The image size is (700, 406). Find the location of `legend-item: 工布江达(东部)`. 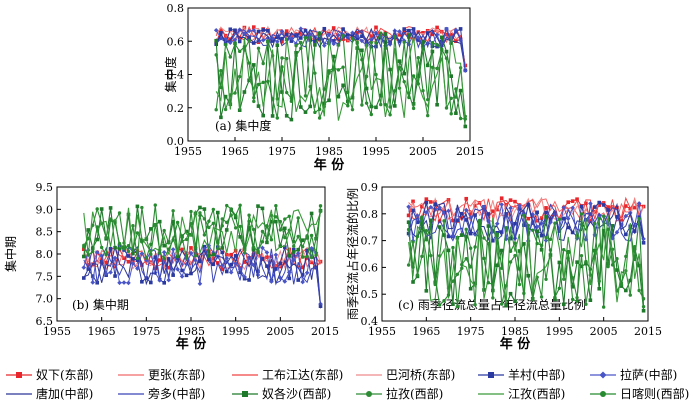

legend-item: 工布江达(东部) is located at coordinates (287, 374).